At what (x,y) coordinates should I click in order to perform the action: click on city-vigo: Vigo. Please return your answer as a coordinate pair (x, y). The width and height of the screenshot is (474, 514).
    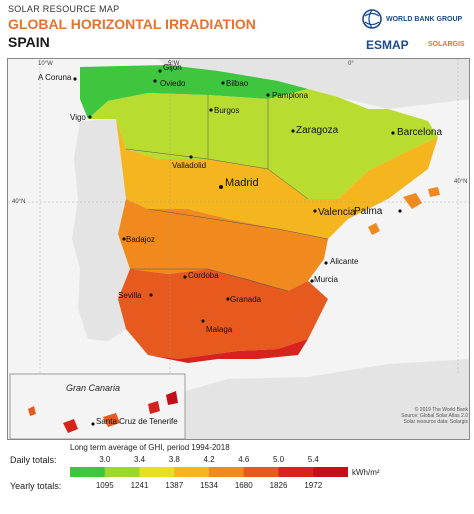
    Looking at the image, I should click on (78, 117).